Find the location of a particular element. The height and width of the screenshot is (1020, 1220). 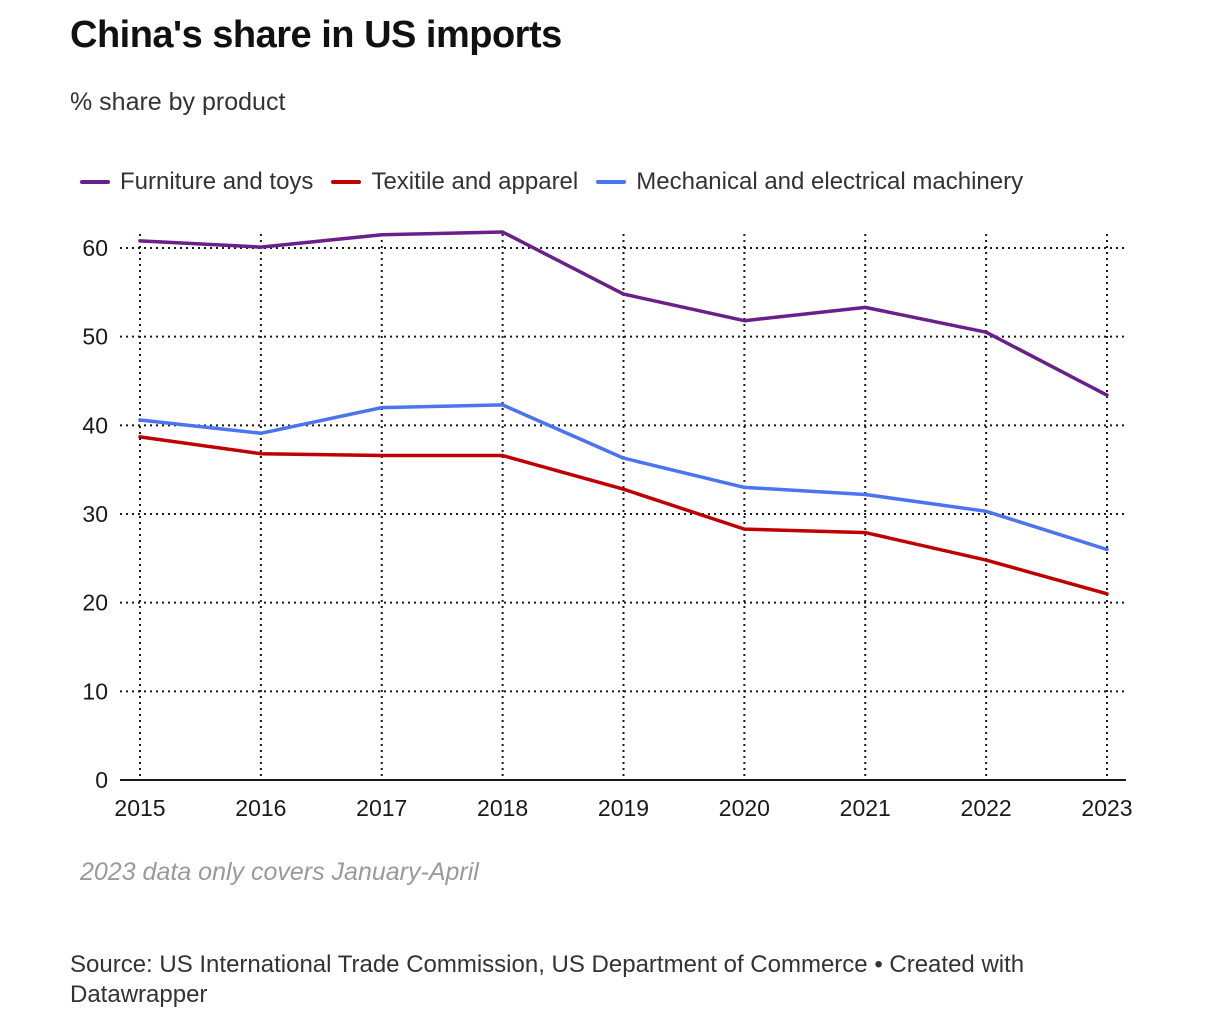

legend-item-furniture: Furniture and toys is located at coordinates (196, 182).